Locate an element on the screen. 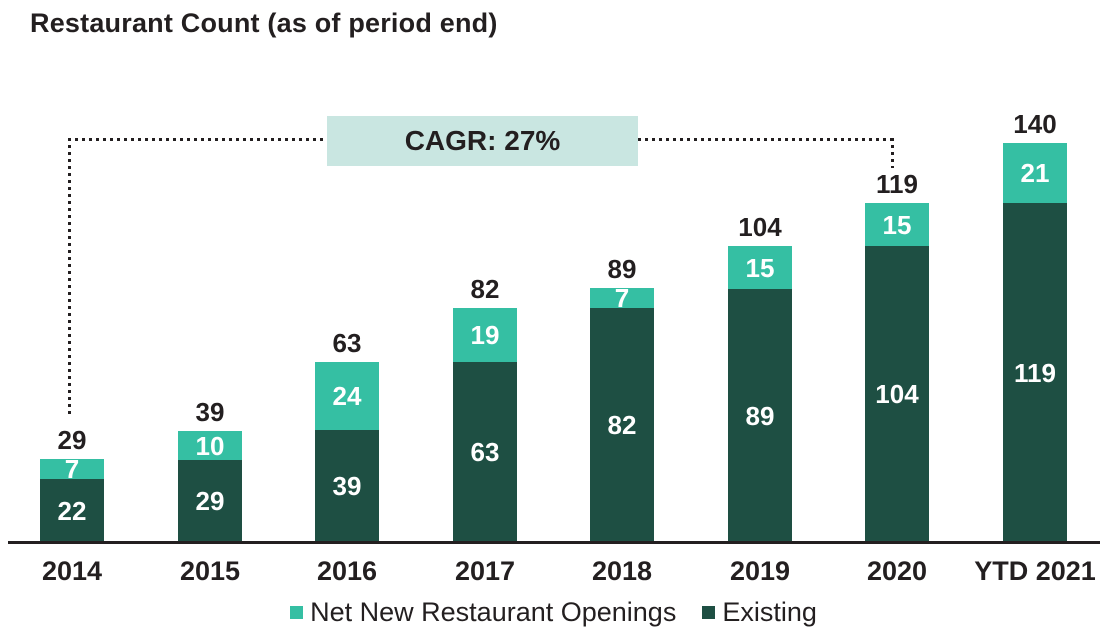 The width and height of the screenshot is (1107, 640). bar-segment-existing-YTD 2021: 119 is located at coordinates (1035, 372).